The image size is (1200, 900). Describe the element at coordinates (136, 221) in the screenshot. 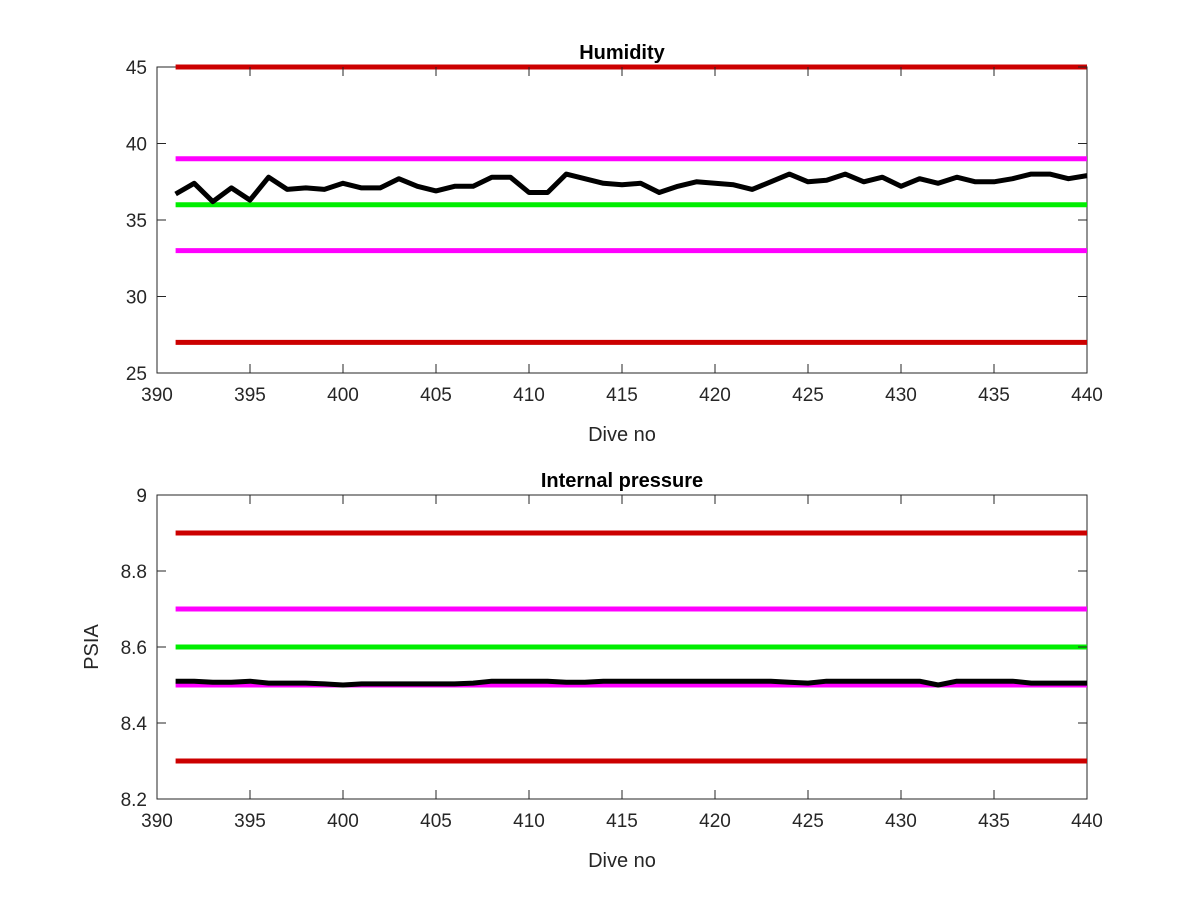

I see `y-tick-label: 35` at that location.